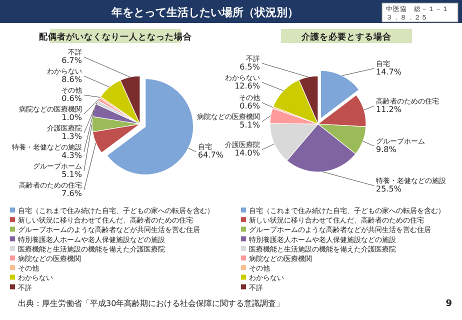 The image size is (462, 320). I want to click on data-label: 自宅 64.7%, so click(211, 151).